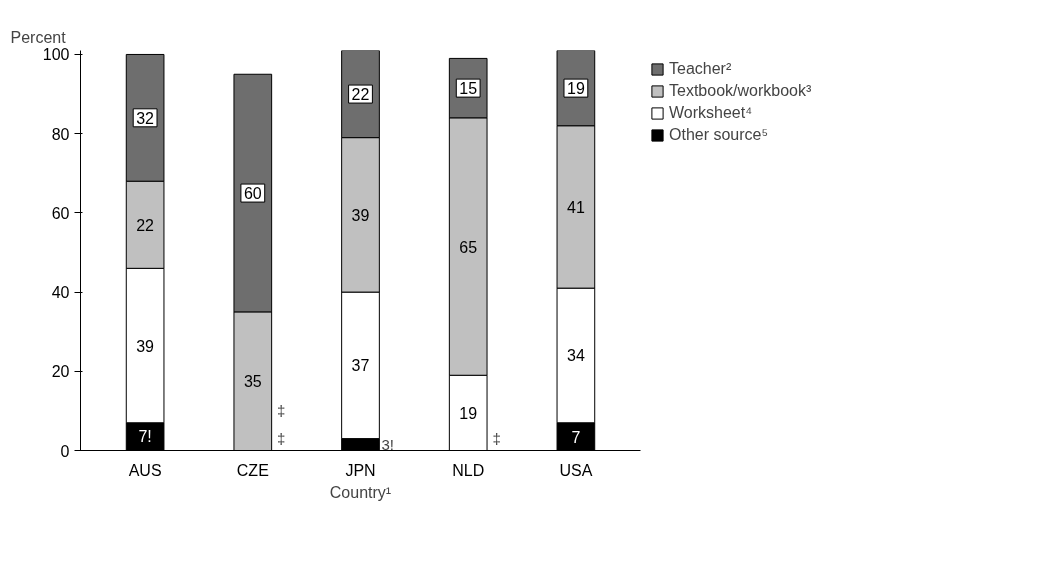 The height and width of the screenshot is (581, 1063). Describe the element at coordinates (252, 382) in the screenshot. I see `data-label: 35` at that location.